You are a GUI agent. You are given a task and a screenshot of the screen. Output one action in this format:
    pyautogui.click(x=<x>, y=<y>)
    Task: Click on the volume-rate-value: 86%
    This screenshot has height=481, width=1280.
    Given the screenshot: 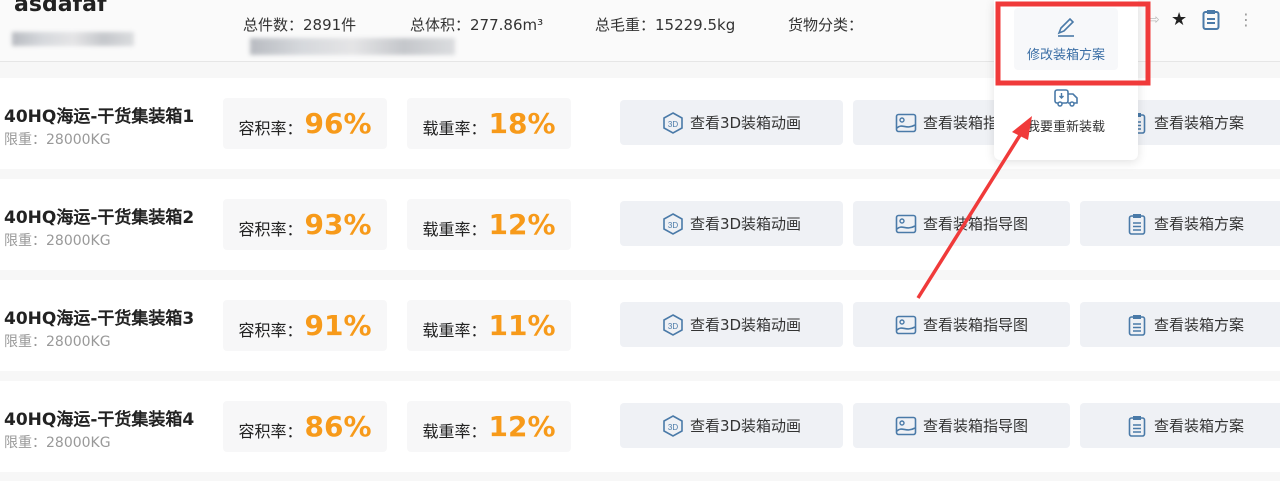 What is the action you would take?
    pyautogui.click(x=338, y=426)
    